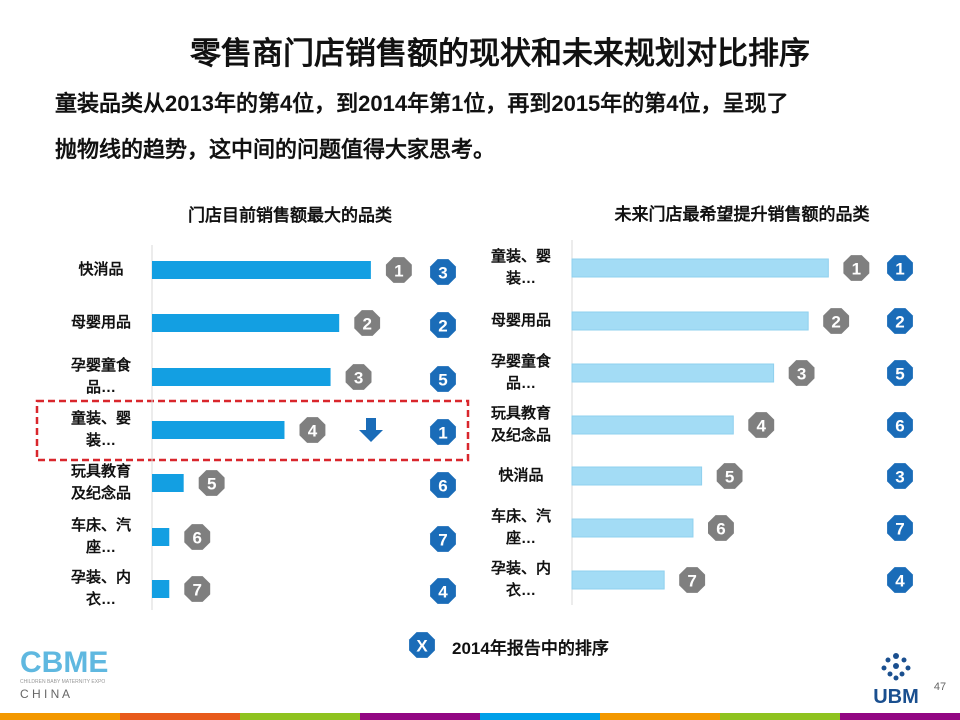 The image size is (960, 720). I want to click on down-arrow, so click(371, 430).